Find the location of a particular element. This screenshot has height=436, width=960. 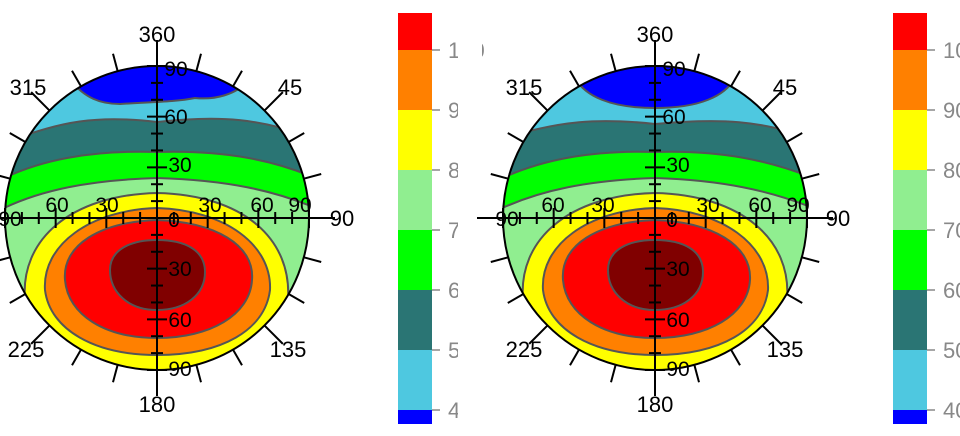

colorbar-swatch-blue is located at coordinates (910, 417).